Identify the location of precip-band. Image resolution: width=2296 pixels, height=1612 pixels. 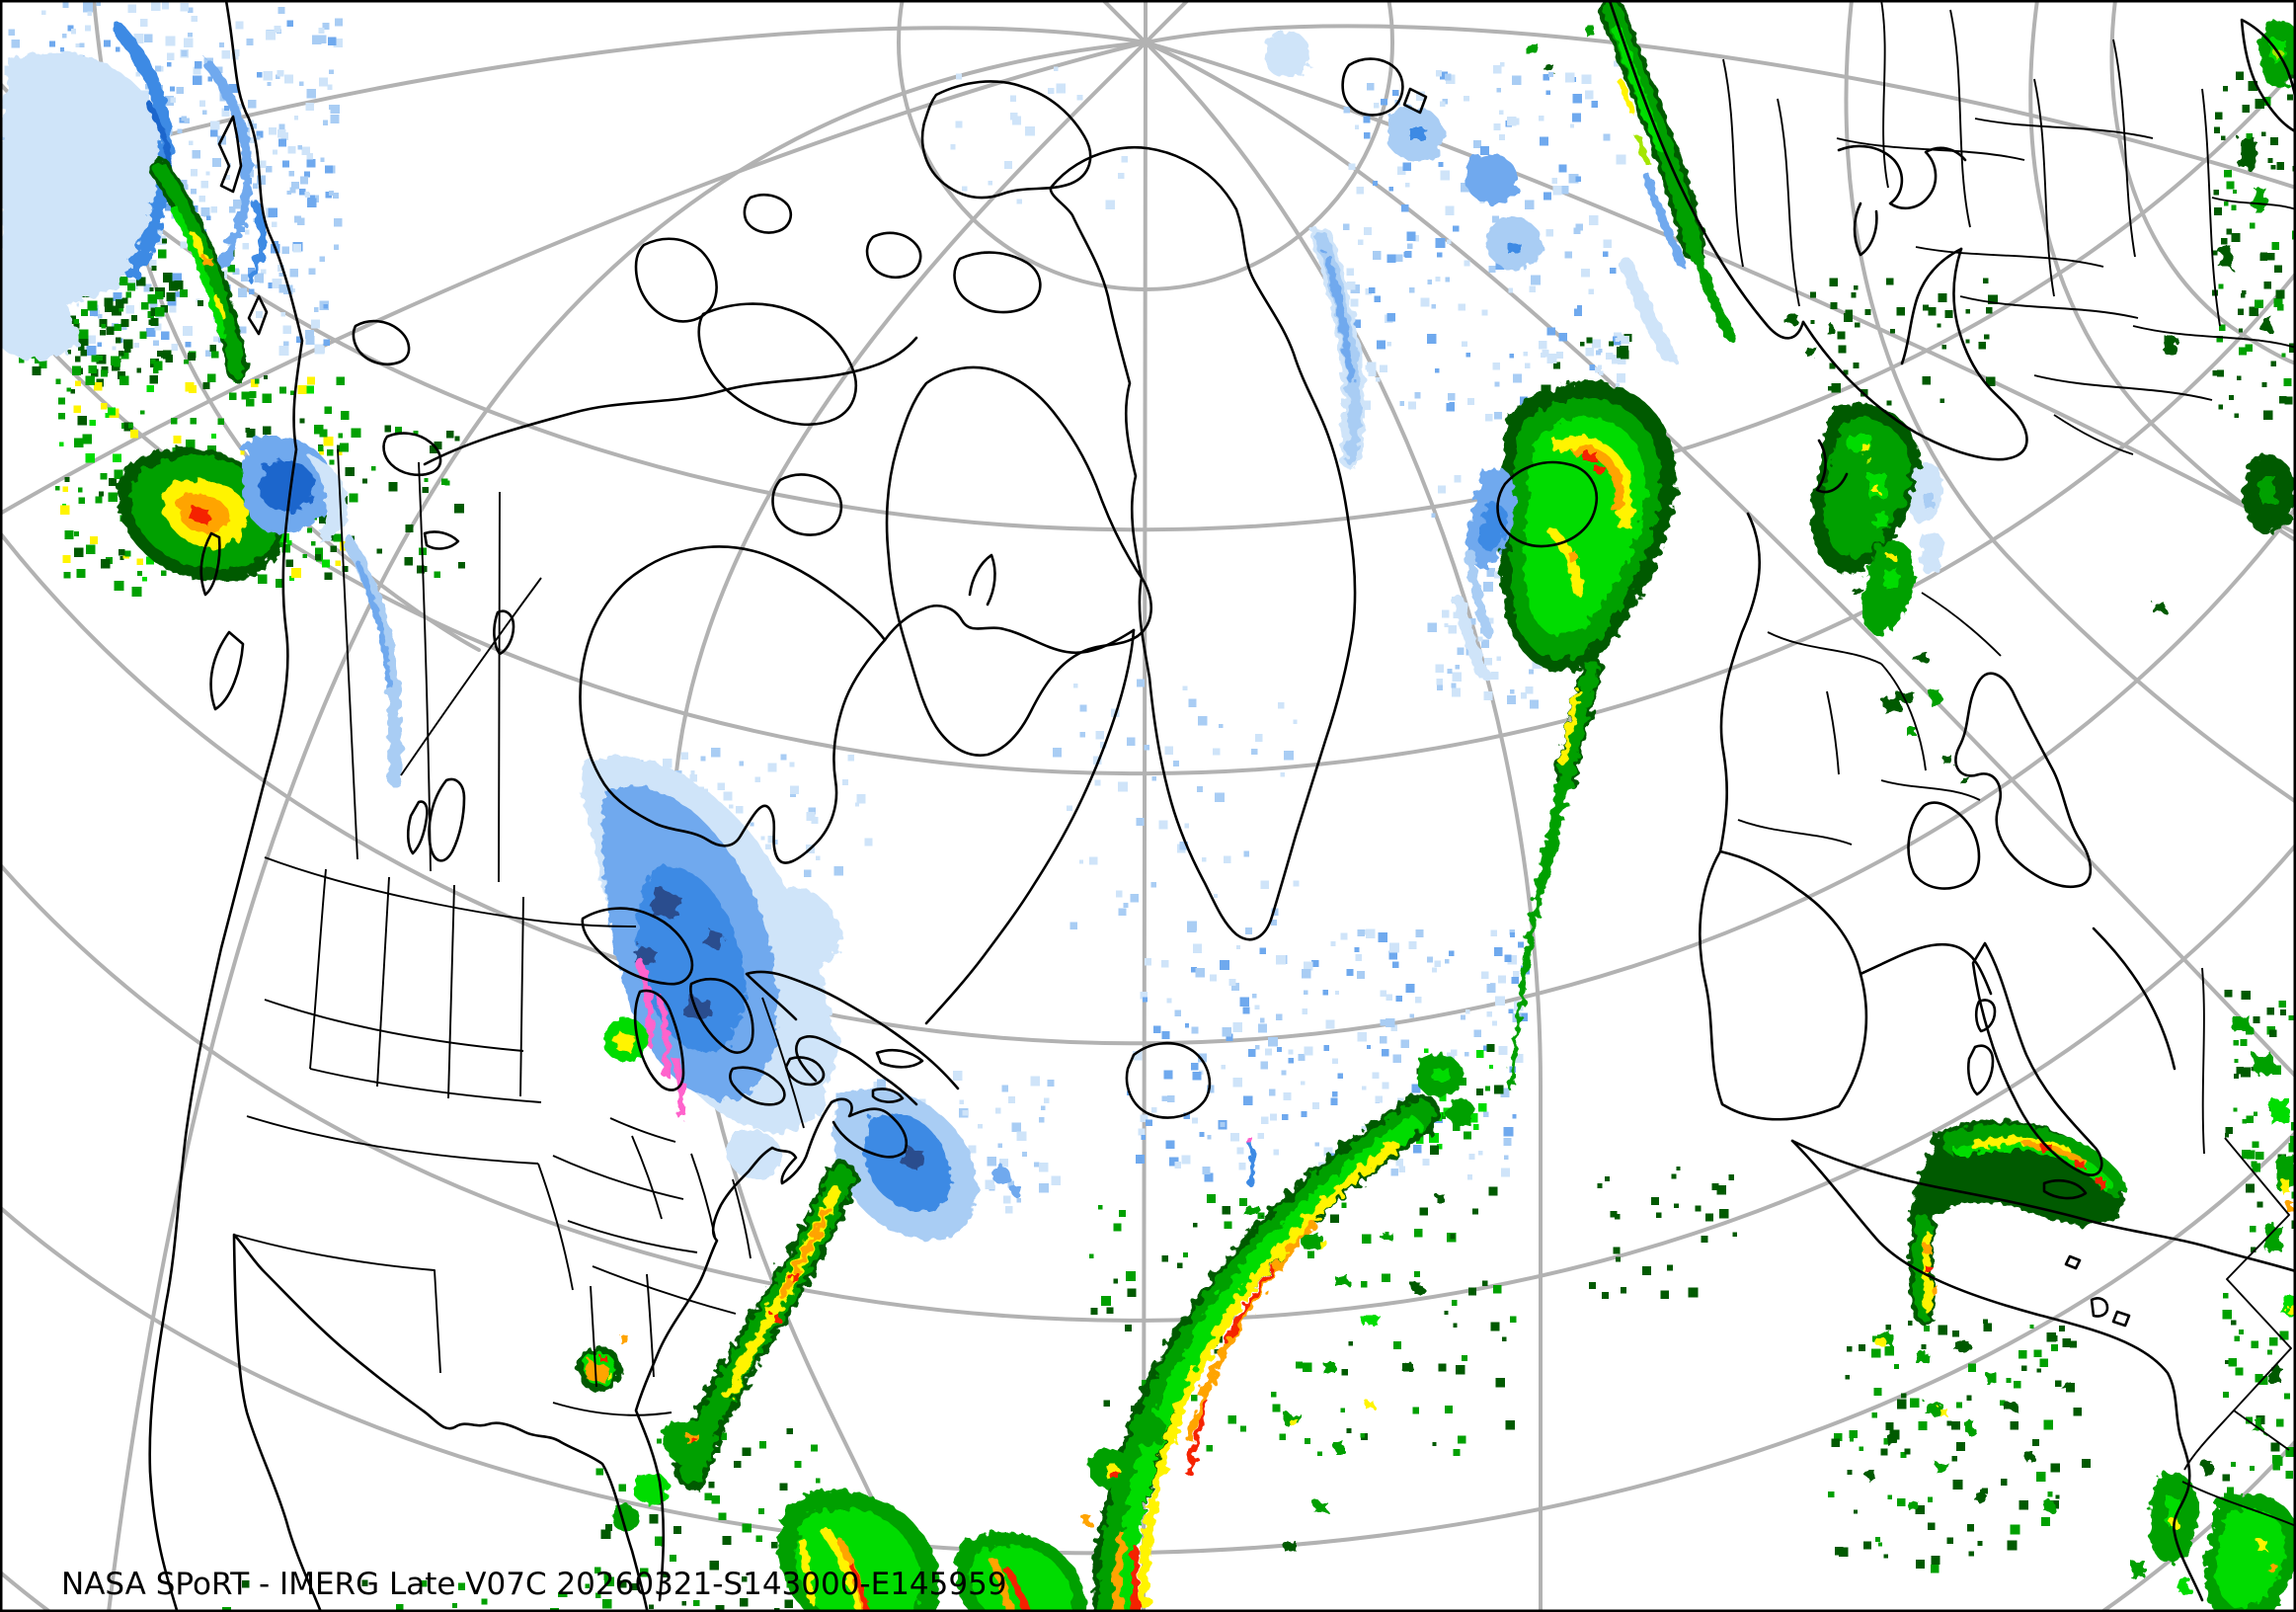
(1472, 638).